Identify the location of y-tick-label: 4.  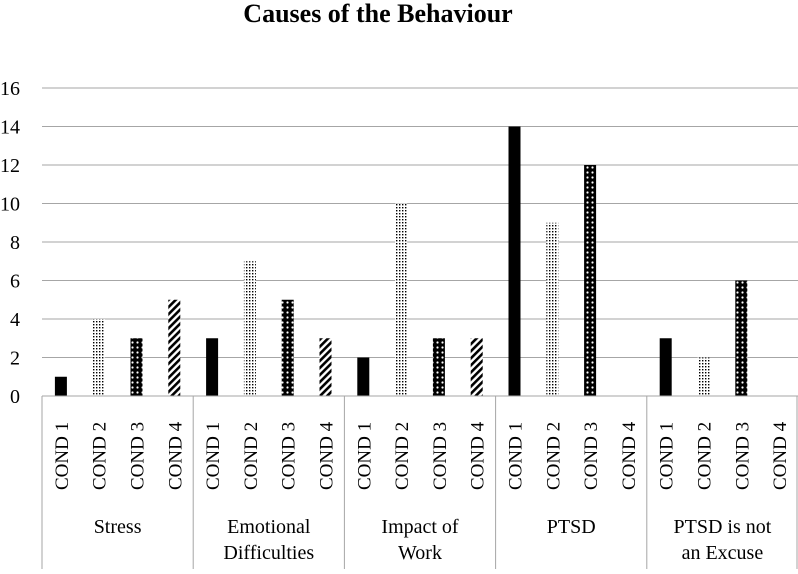
(15, 320).